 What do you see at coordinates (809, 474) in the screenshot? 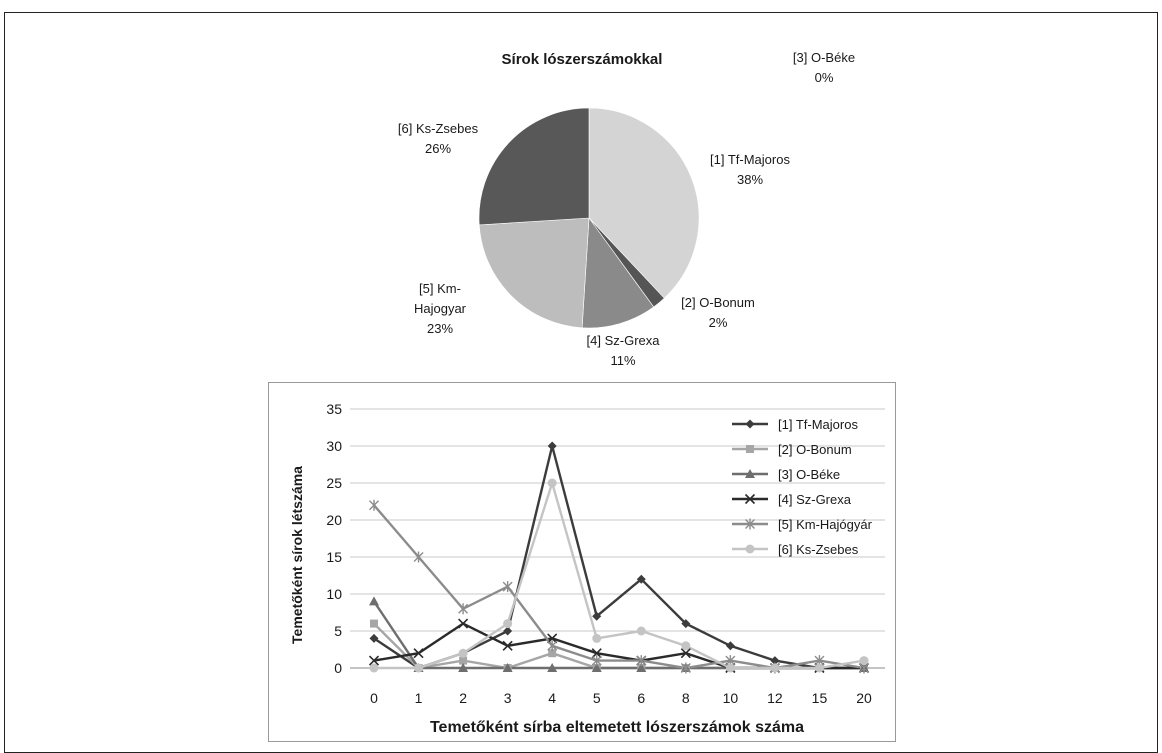
I see `legend-label-3: [3] O-Béke` at bounding box center [809, 474].